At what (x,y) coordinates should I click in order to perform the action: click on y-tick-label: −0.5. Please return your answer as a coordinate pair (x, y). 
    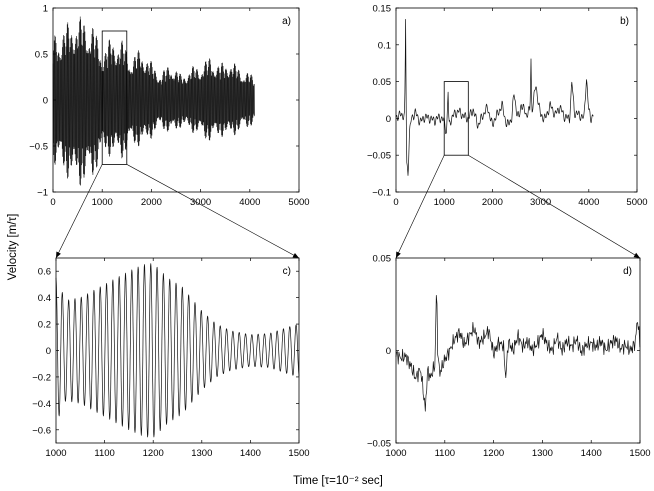
    Looking at the image, I should click on (38, 147).